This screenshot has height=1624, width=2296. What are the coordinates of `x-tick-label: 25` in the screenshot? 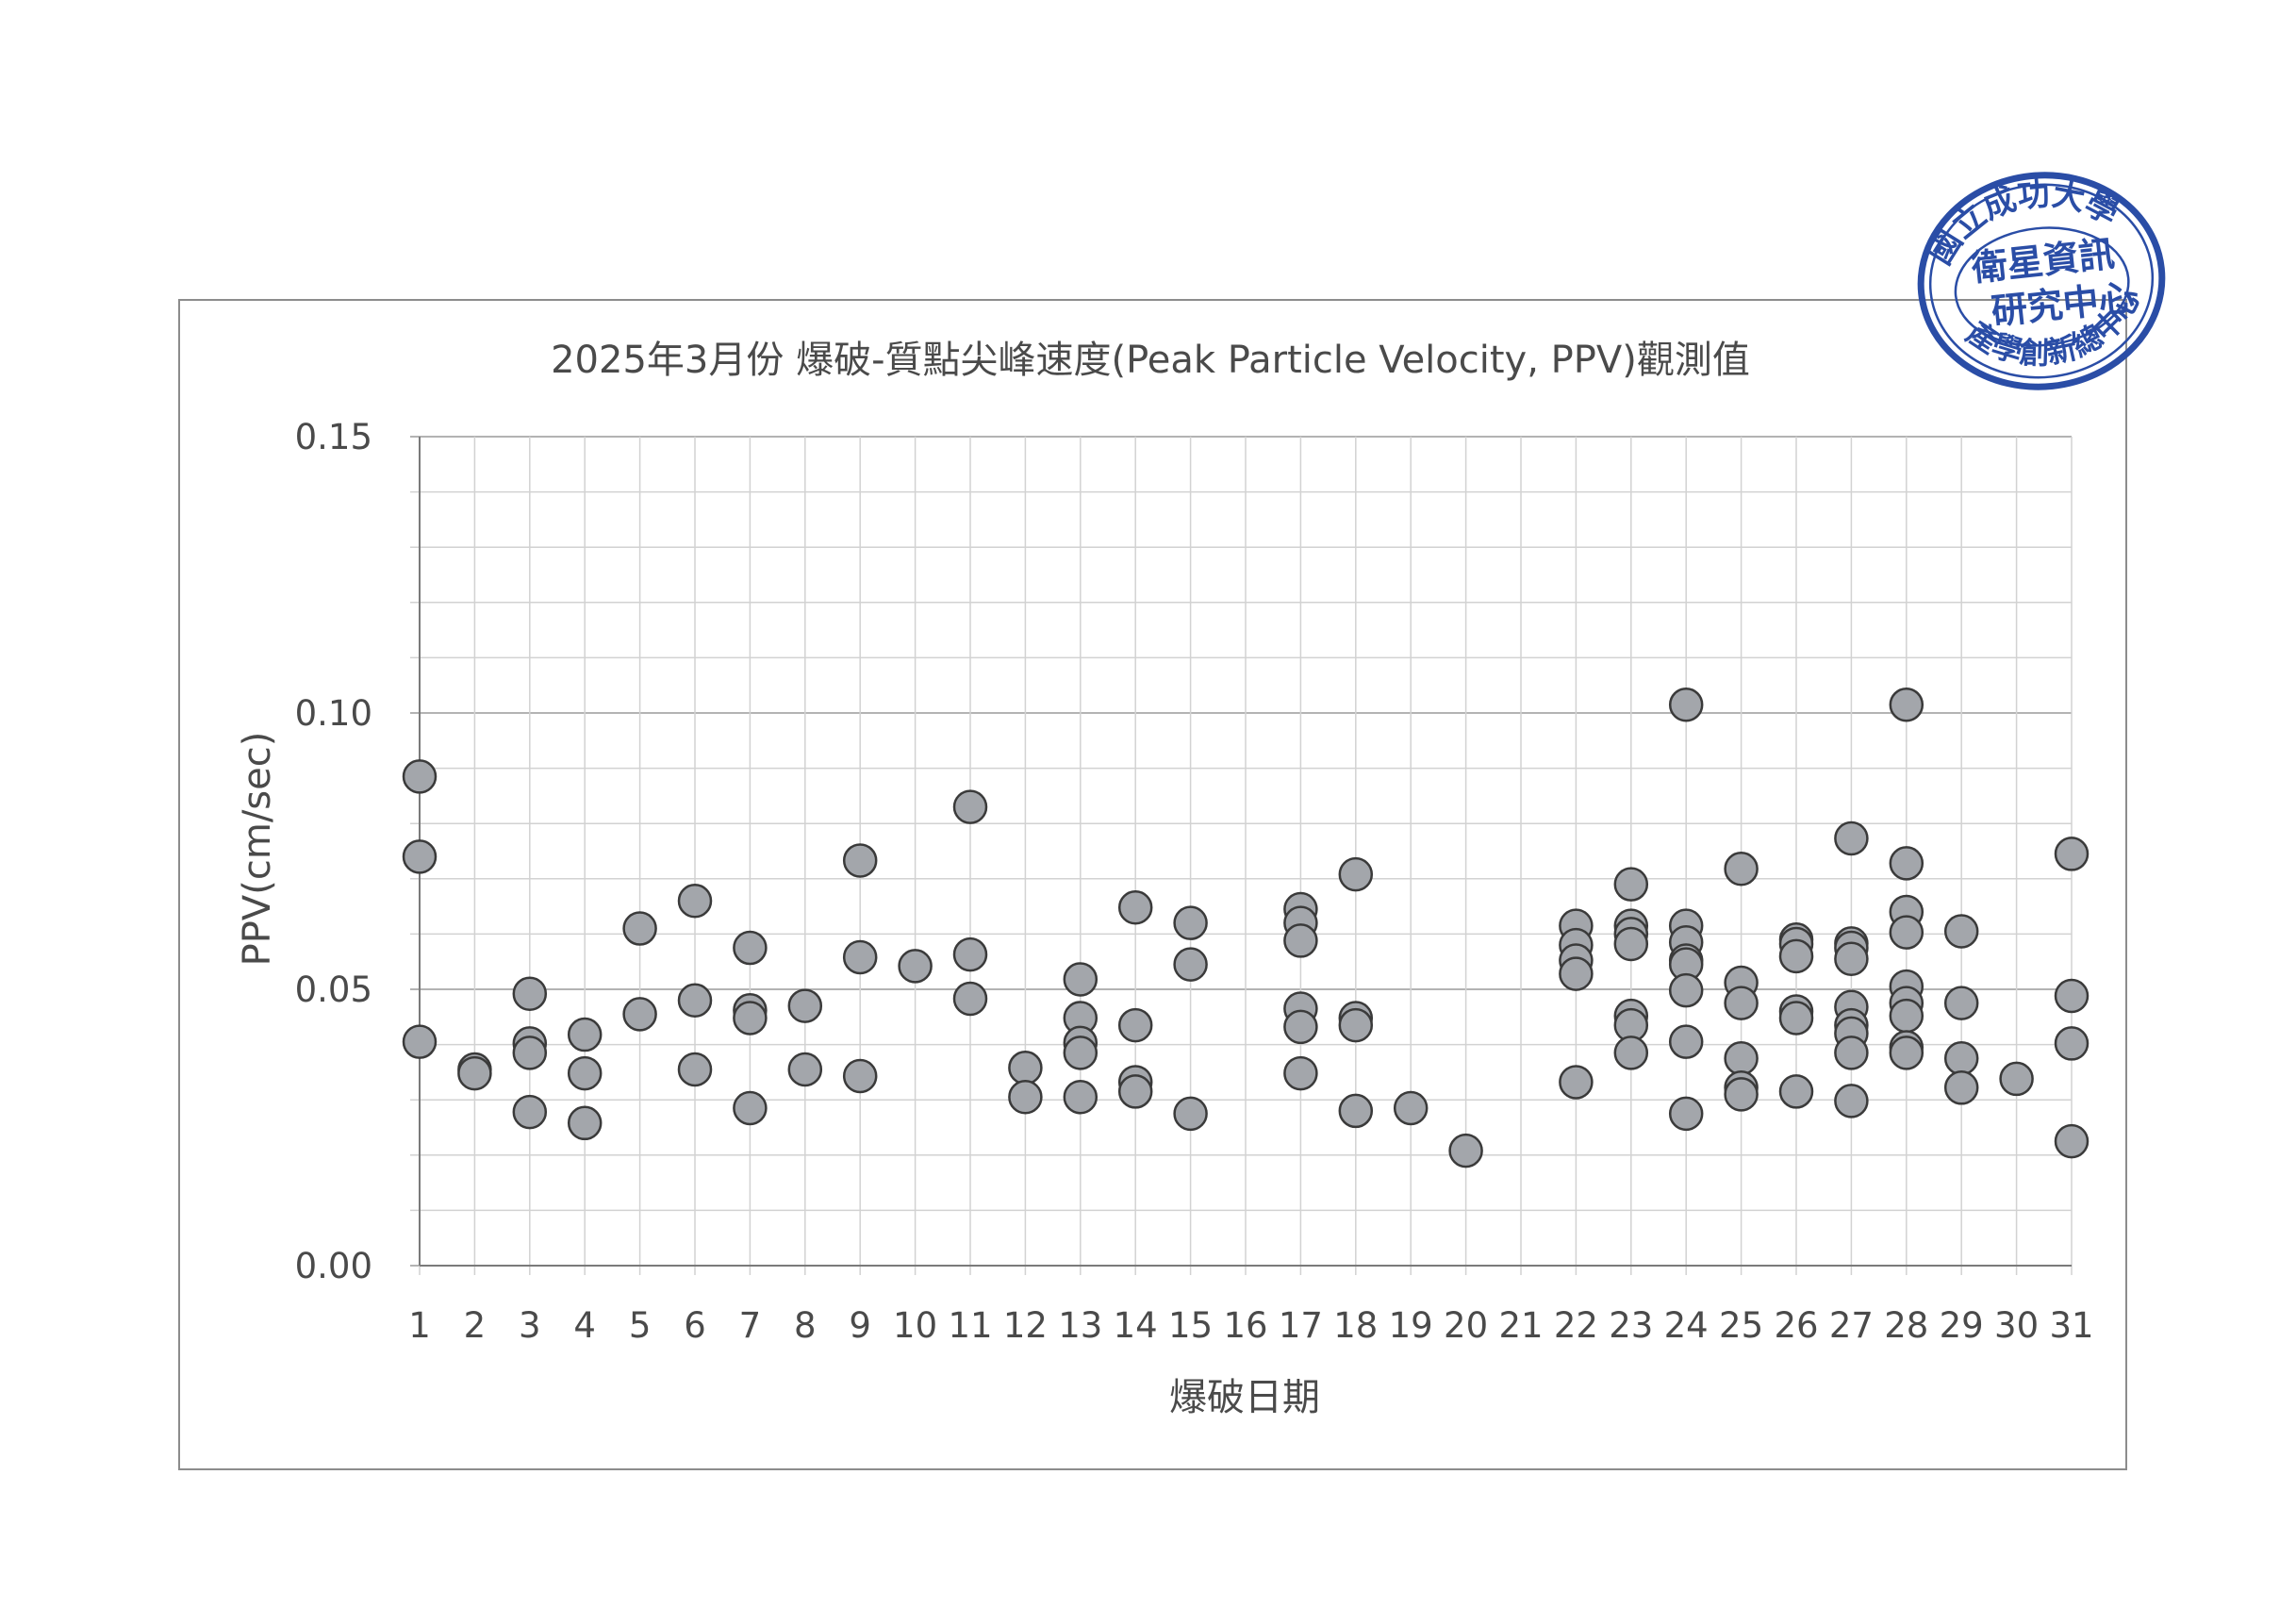 It's located at (1741, 1325).